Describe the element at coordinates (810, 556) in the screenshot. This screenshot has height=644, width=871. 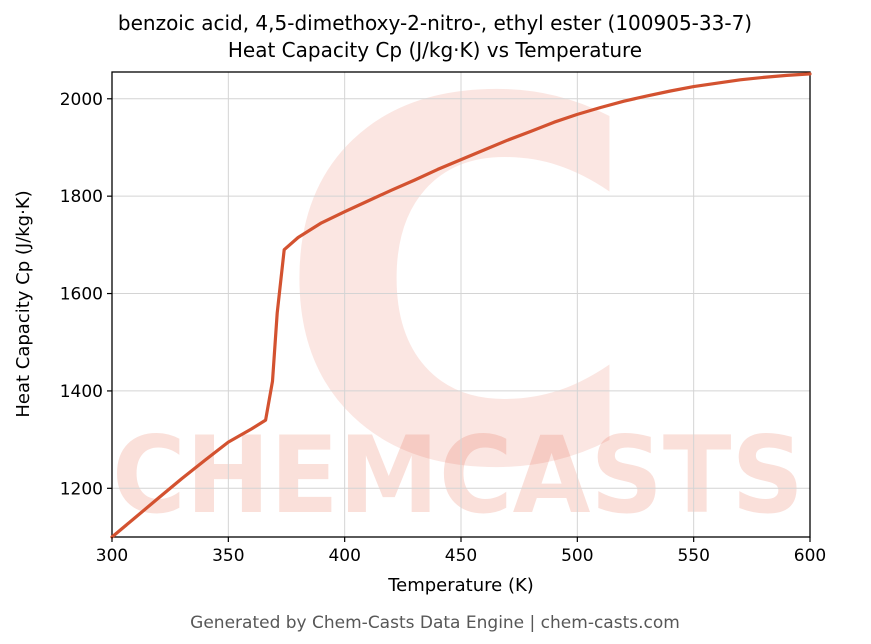
I see `x-tick-label: 600` at that location.